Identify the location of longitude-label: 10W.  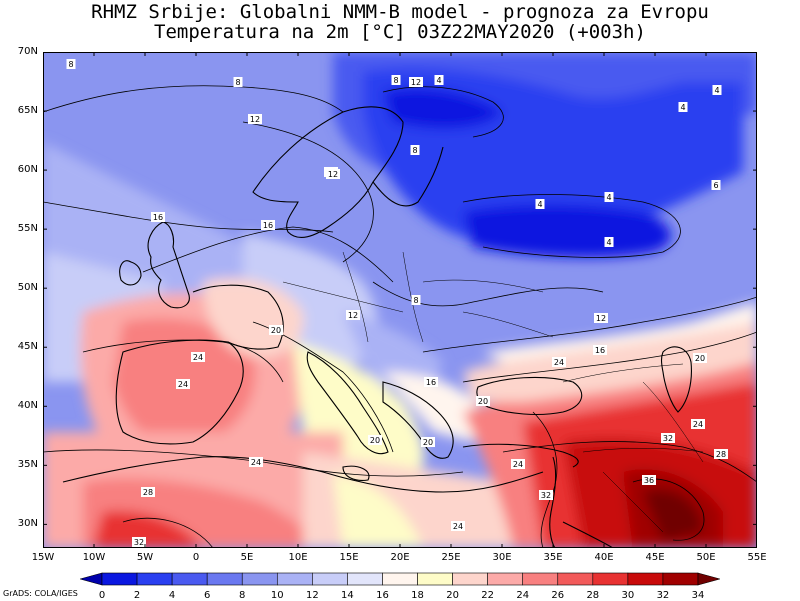
(94, 557).